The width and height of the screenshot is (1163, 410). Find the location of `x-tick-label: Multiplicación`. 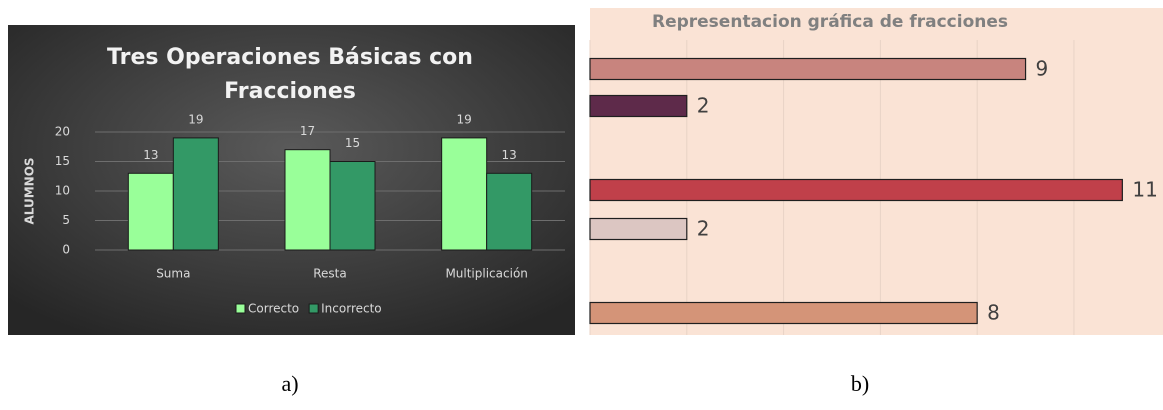

x-tick-label: Multiplicación is located at coordinates (486, 274).